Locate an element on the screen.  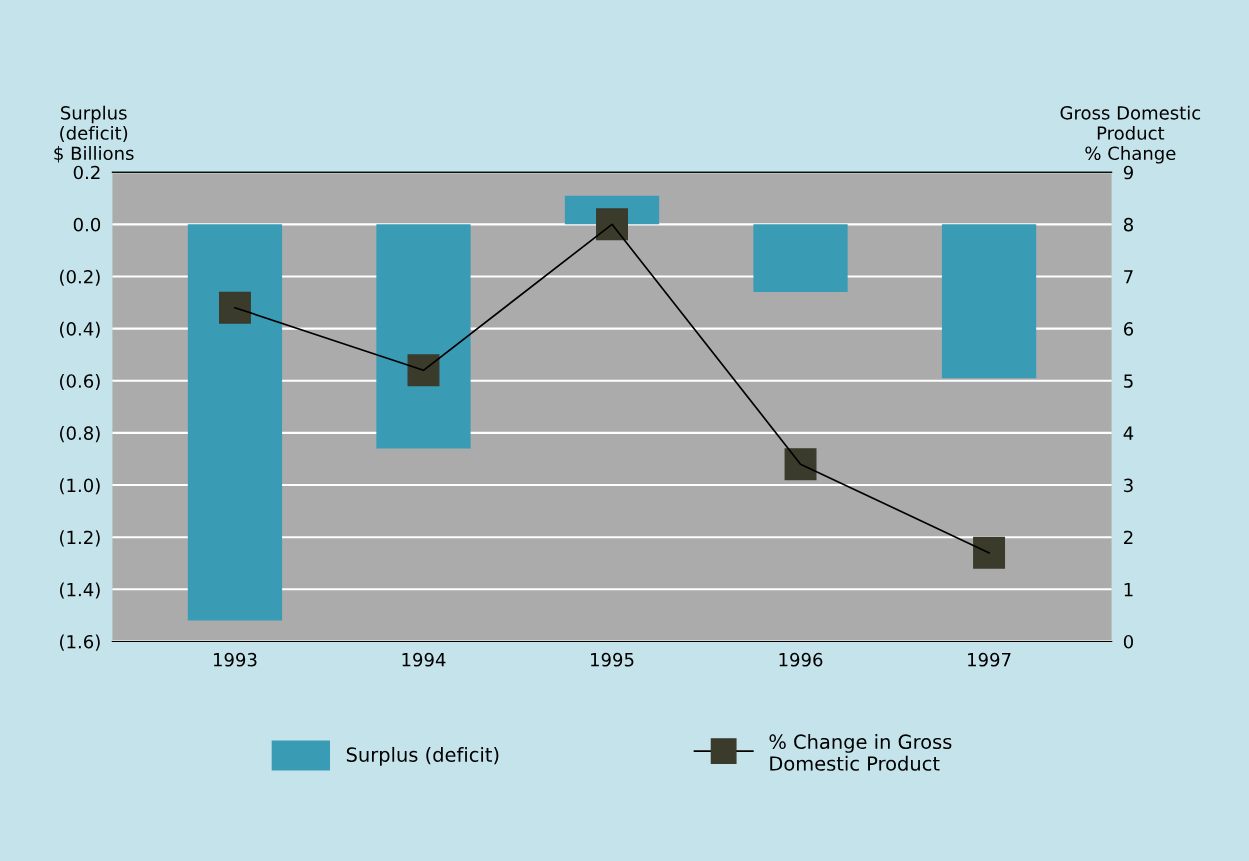
y2-axis-title: Gross Domestic Product % Change is located at coordinates (1130, 134).